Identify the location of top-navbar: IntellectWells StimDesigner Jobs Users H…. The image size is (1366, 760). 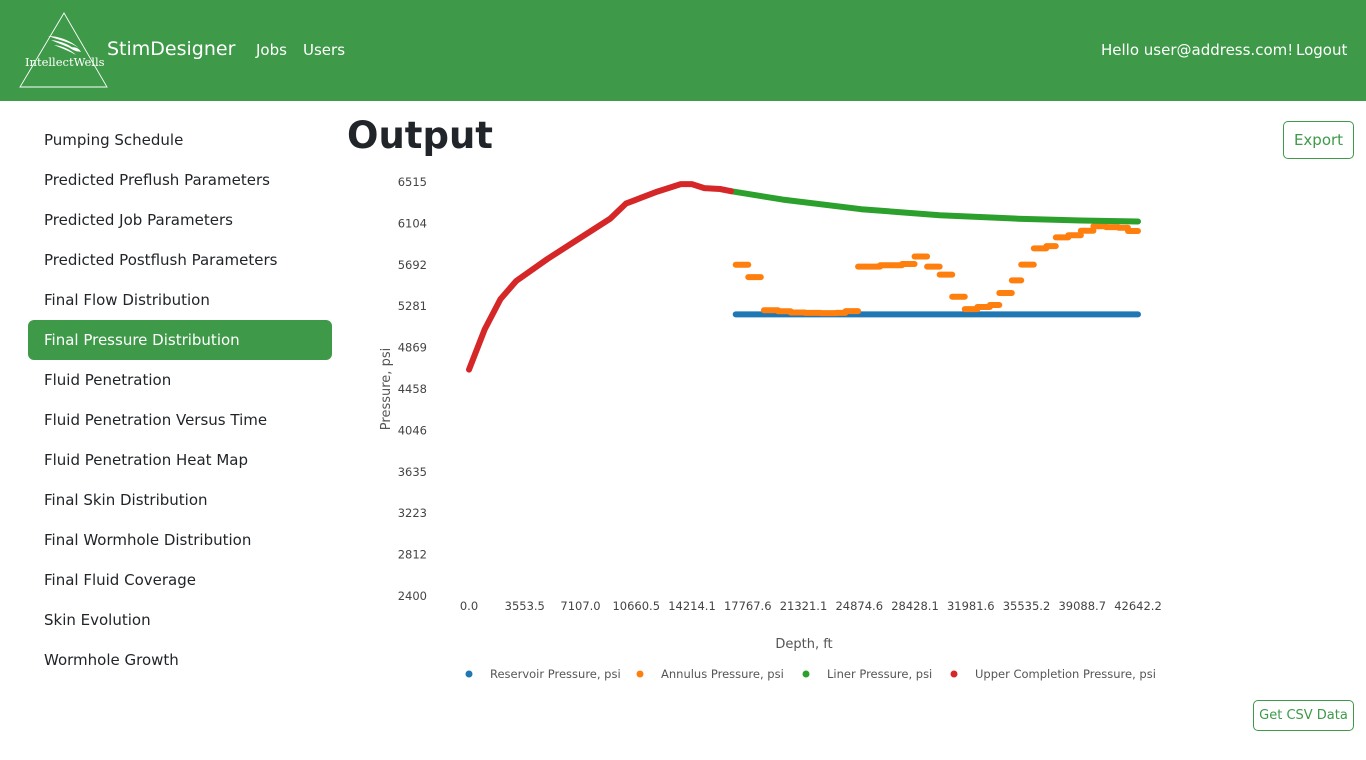
(683, 50).